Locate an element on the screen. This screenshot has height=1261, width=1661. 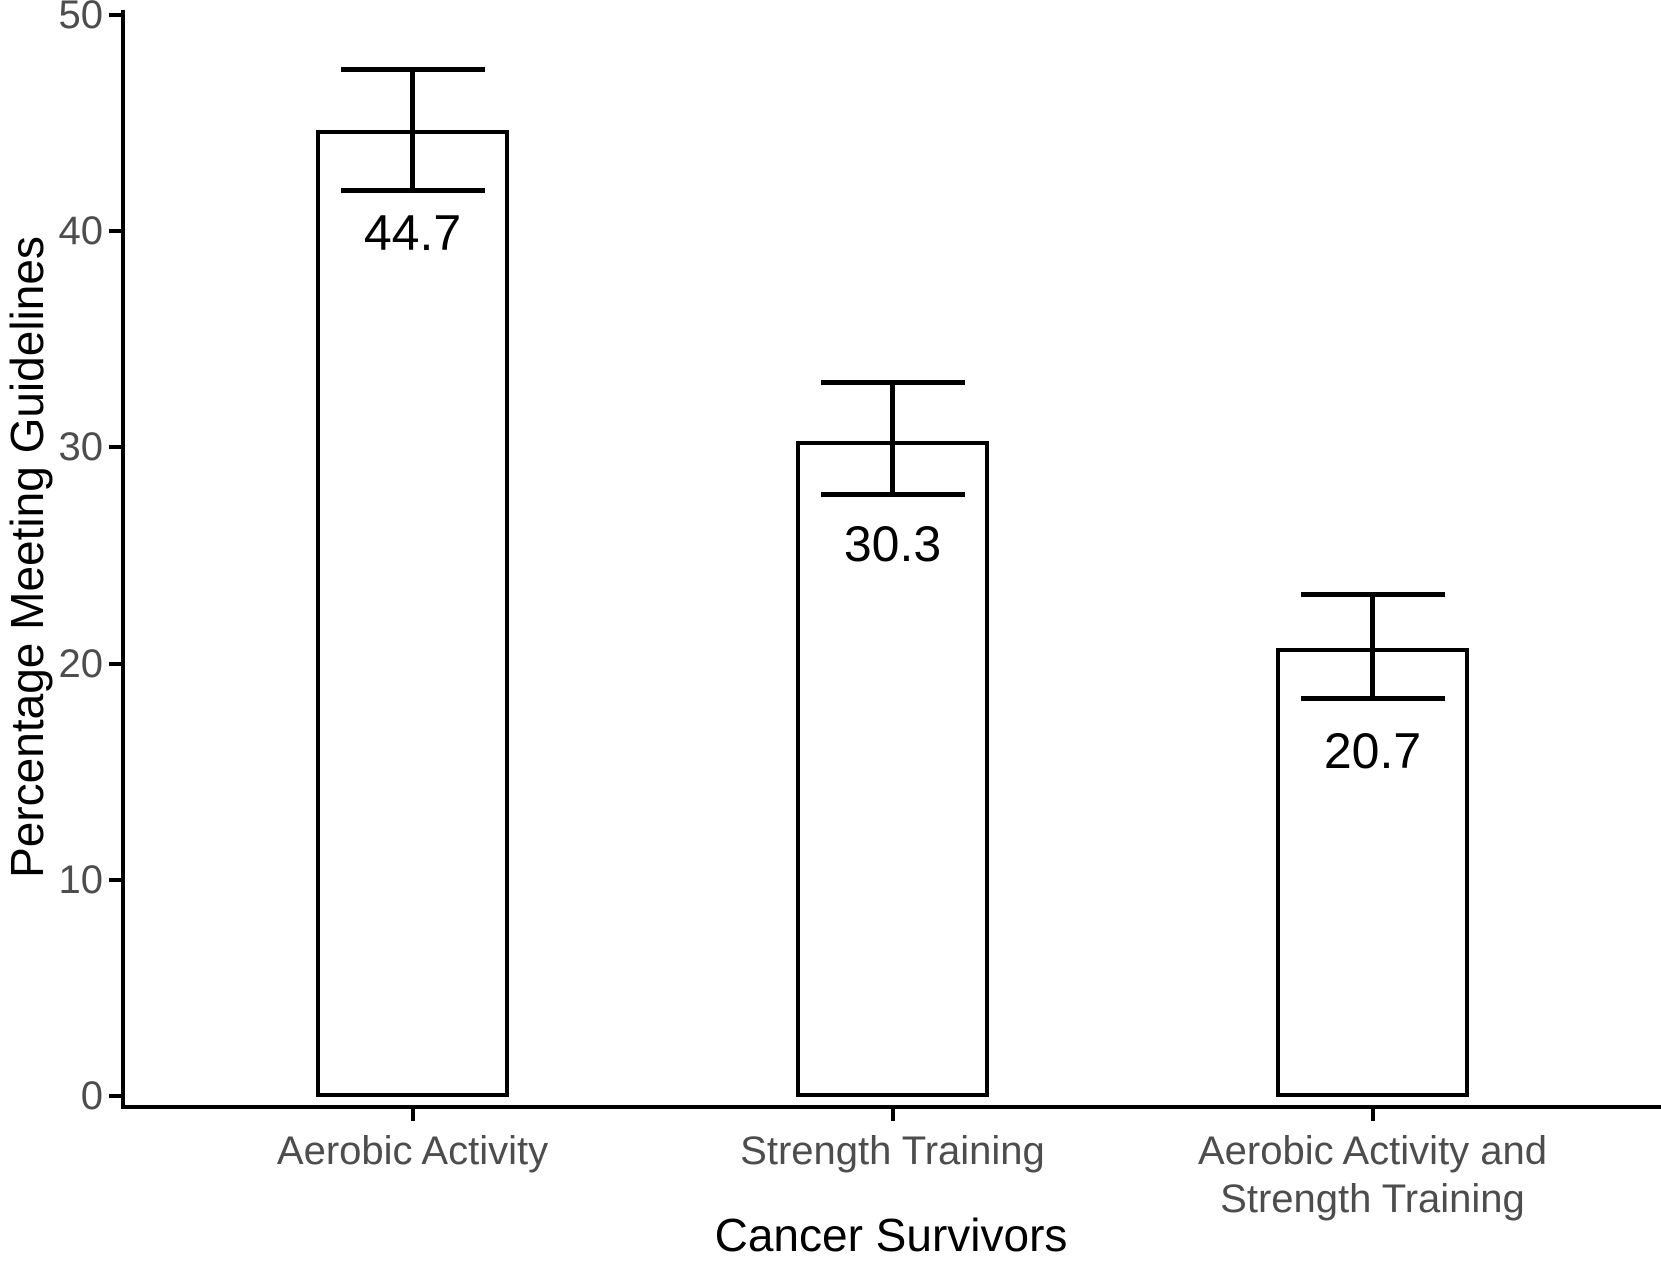
bar-value-label: 20.7 is located at coordinates (1372, 751).